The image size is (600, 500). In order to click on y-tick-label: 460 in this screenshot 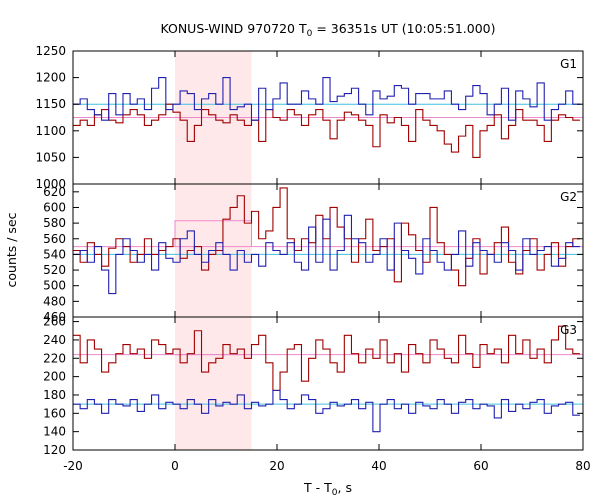, I will do `click(54, 317)`.